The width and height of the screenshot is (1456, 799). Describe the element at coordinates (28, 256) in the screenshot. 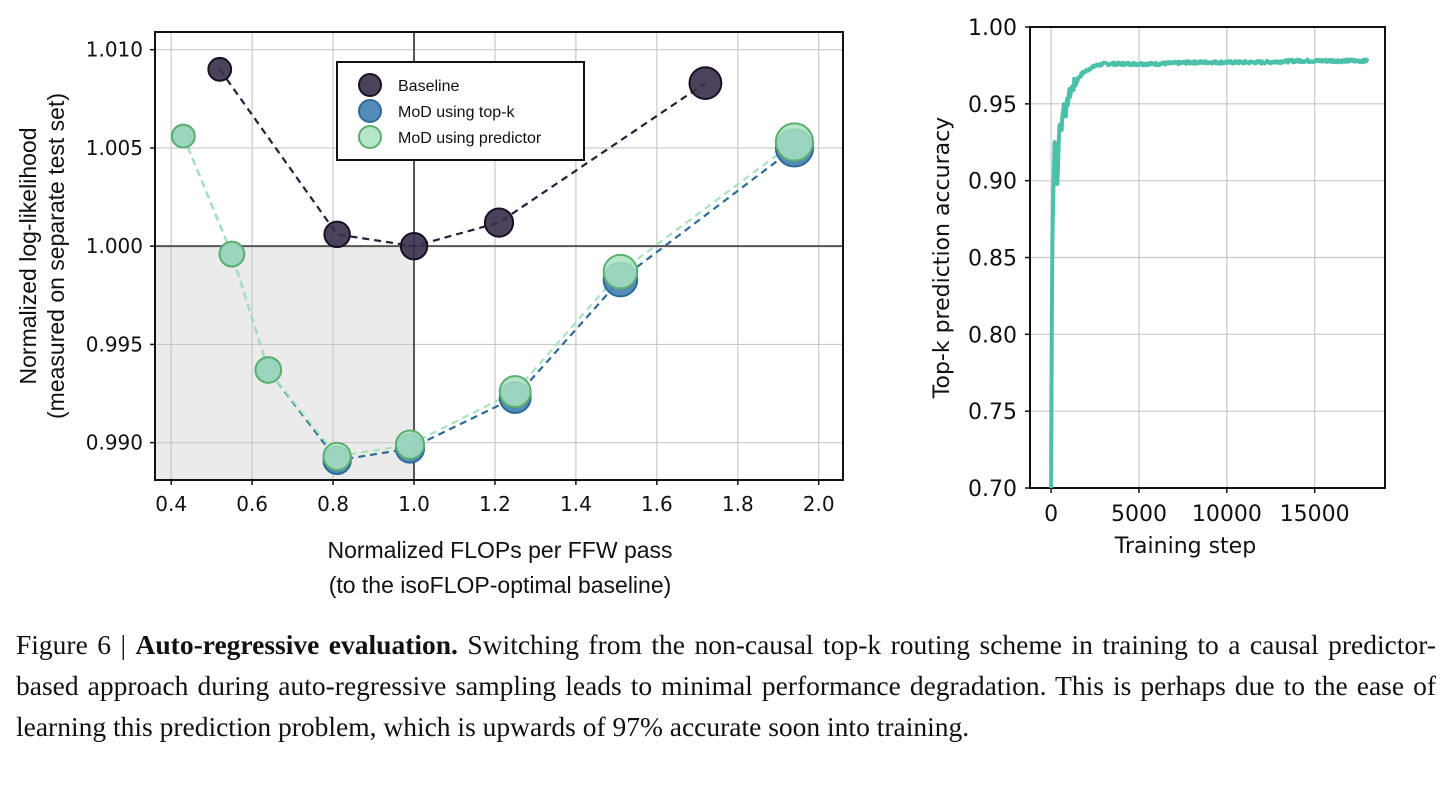

I see `y-axis-label: Normalized log-likelihood` at that location.